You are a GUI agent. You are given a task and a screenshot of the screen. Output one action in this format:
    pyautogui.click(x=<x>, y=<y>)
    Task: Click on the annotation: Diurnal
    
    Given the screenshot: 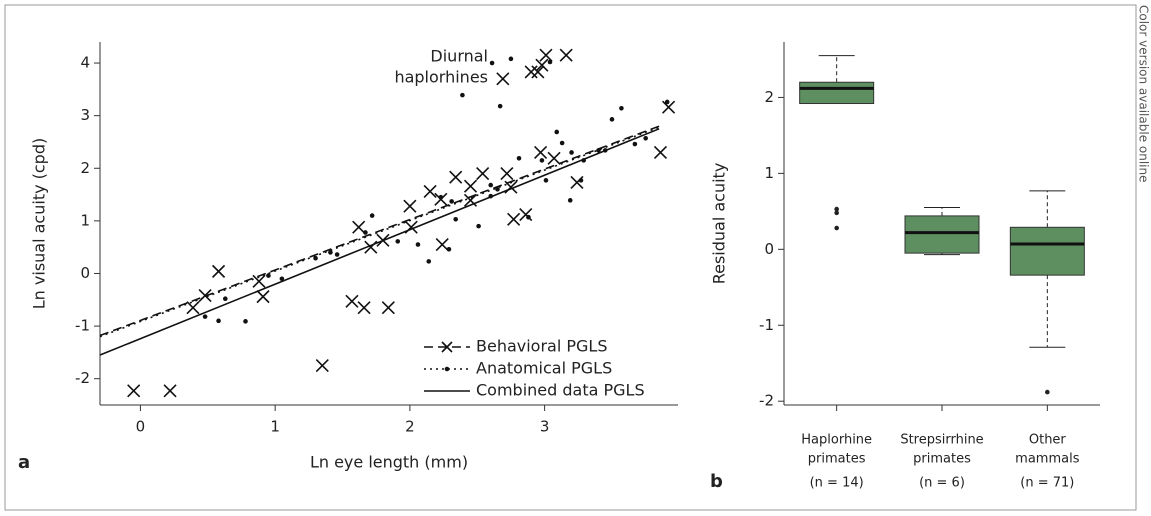 What is the action you would take?
    pyautogui.click(x=459, y=56)
    